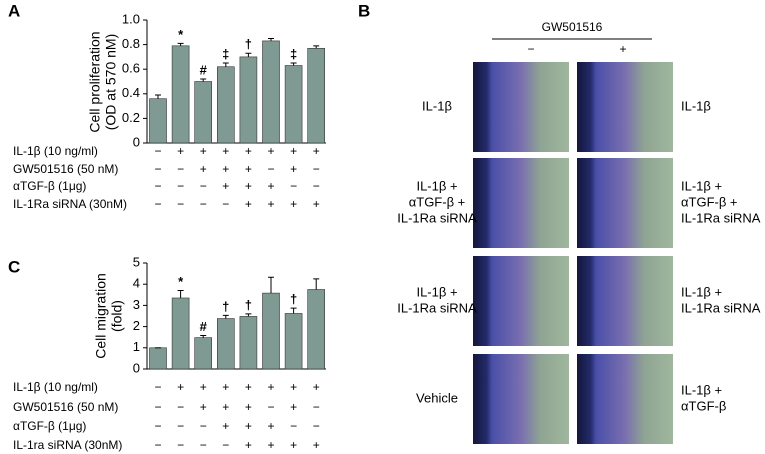  Describe the element at coordinates (55, 387) in the screenshot. I see `condition-label: IL-1β (10 ng/ml)` at that location.